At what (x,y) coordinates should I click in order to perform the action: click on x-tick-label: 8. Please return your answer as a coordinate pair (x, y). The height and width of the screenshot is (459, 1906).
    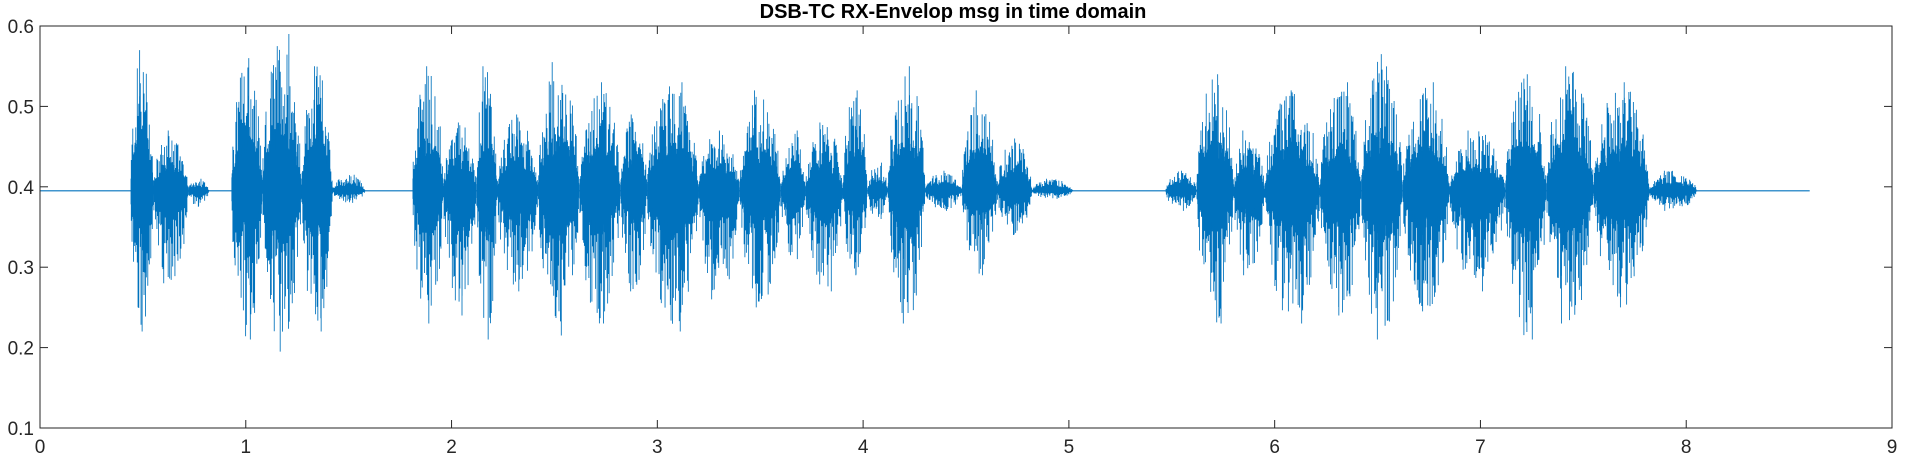
    Looking at the image, I should click on (1686, 447).